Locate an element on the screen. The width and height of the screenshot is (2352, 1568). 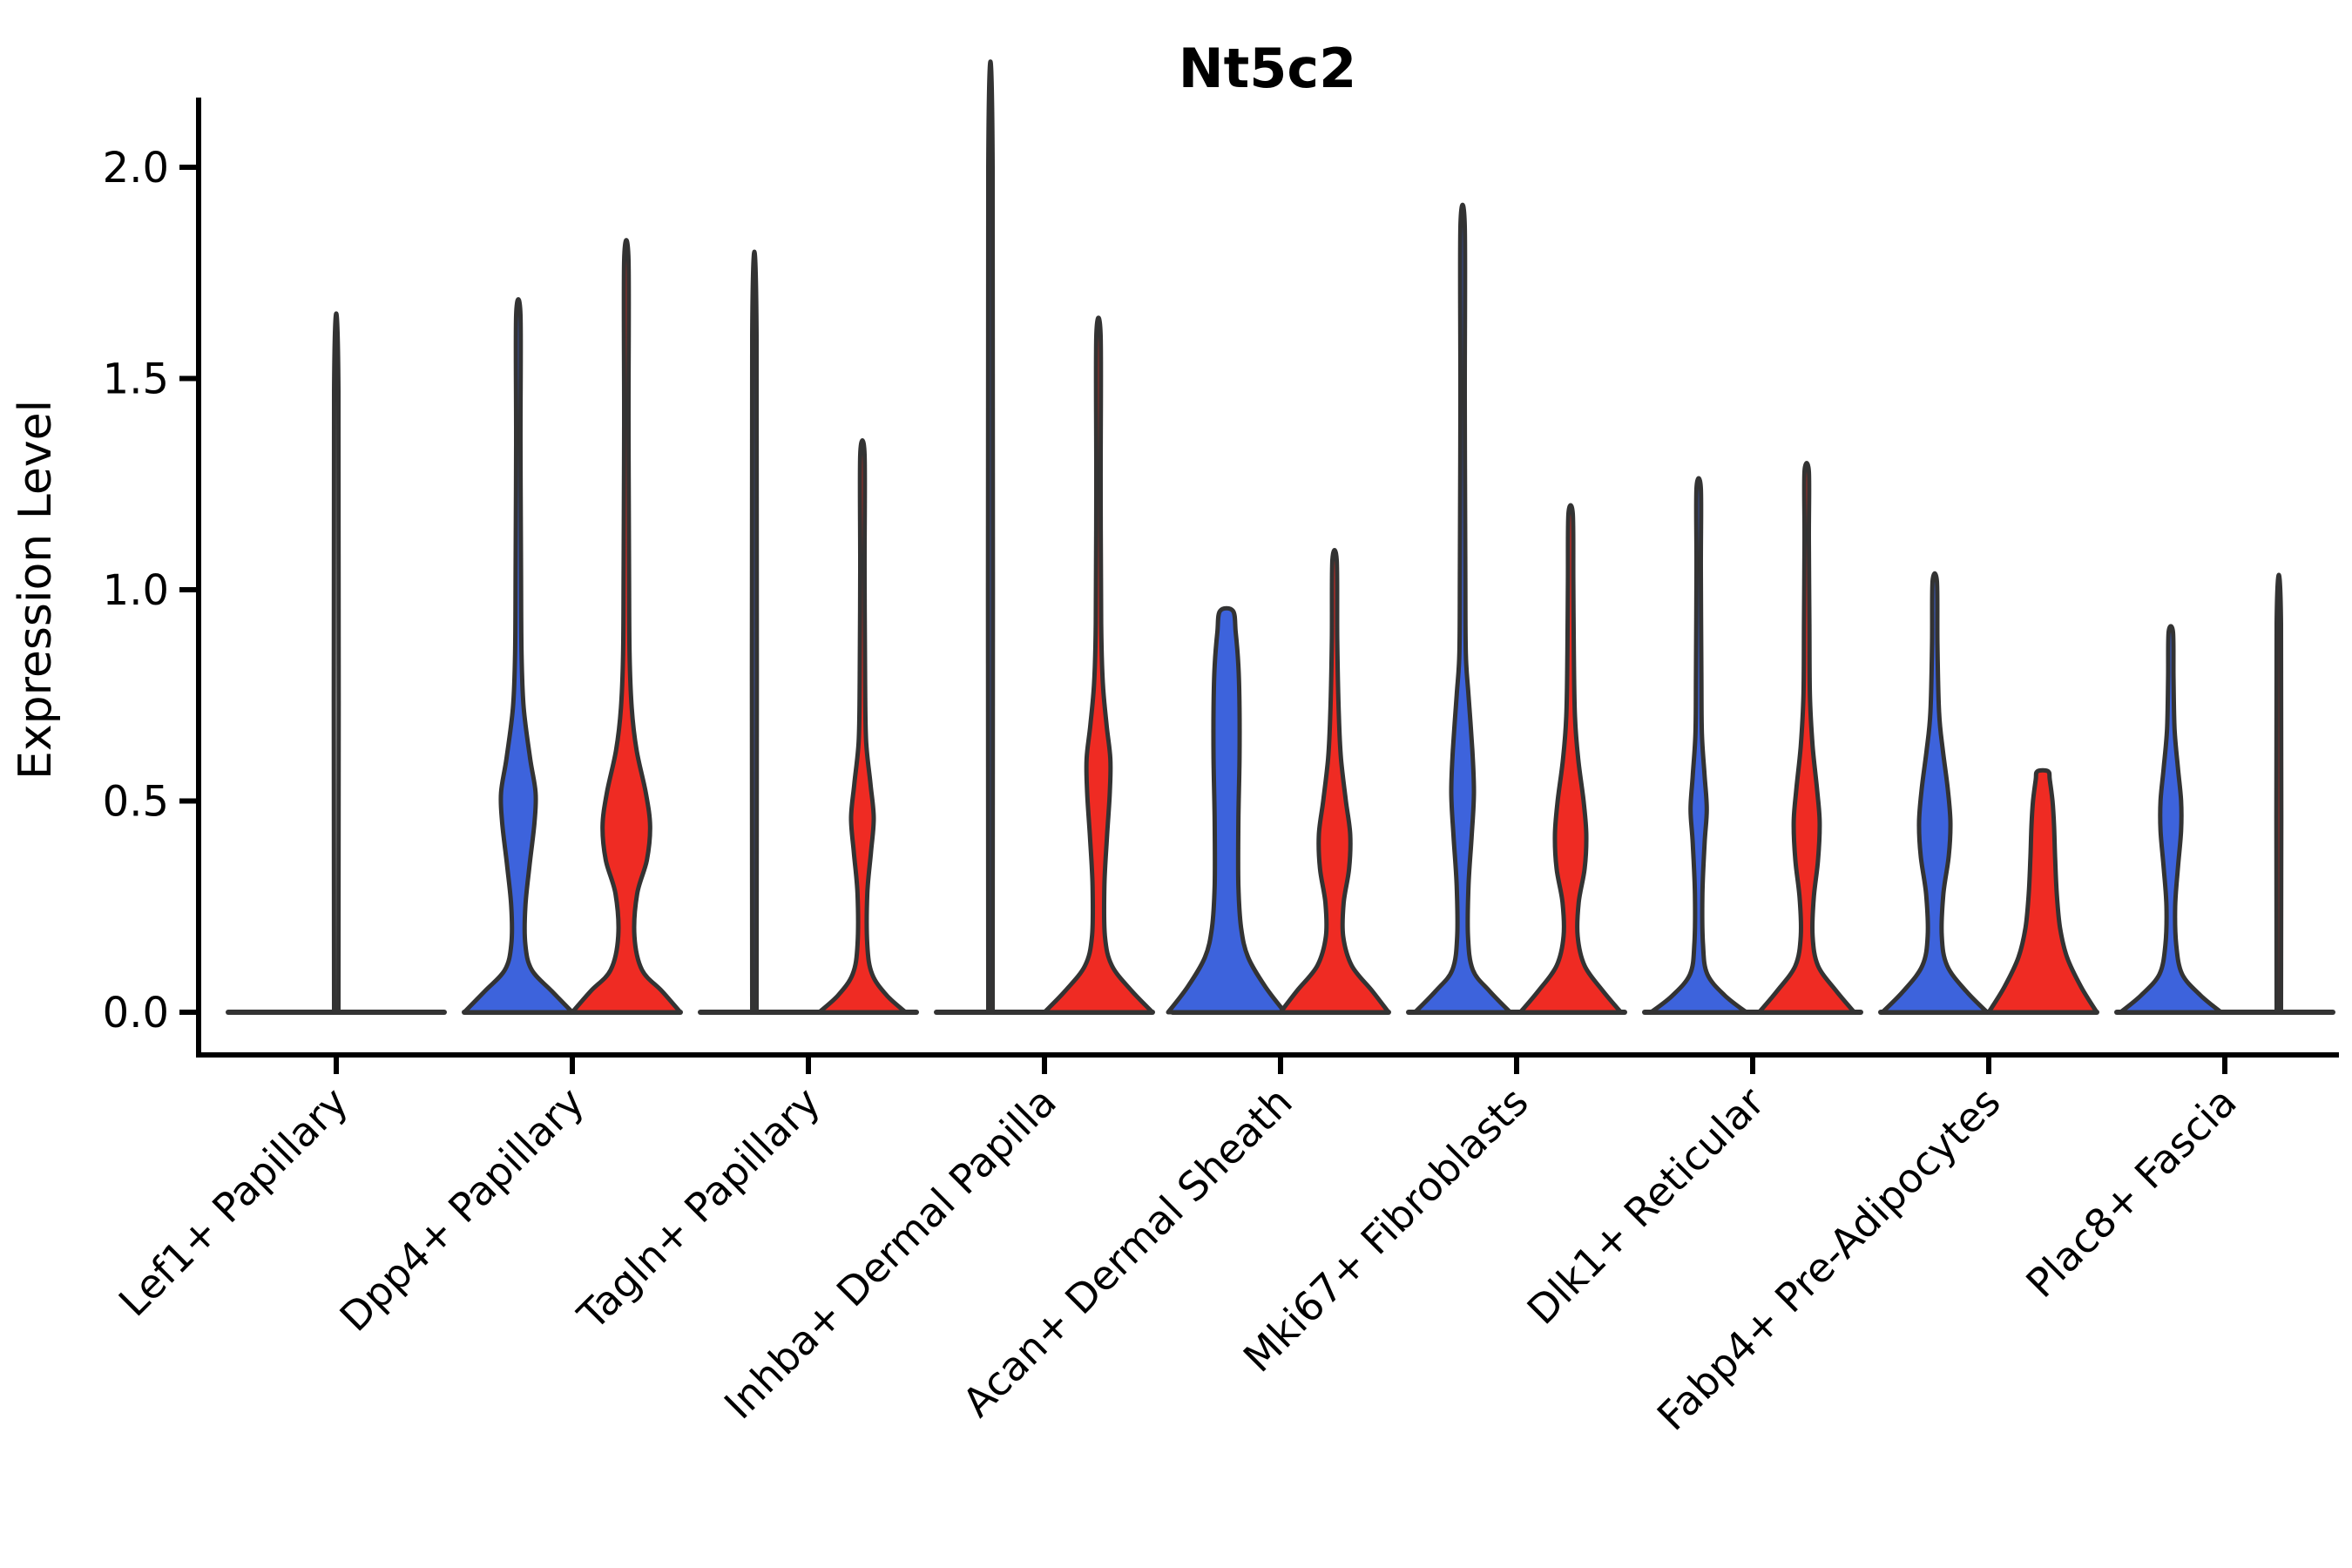
violin-9-red is located at coordinates (2279, 793).